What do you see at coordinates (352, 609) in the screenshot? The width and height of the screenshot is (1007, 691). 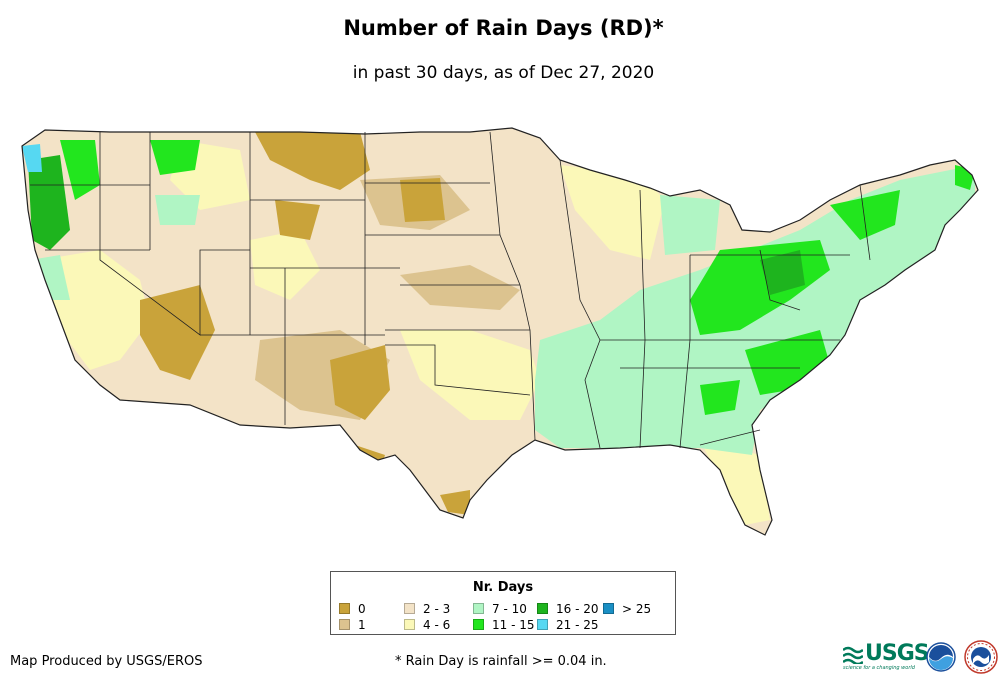 I see `legend-item-0: 0` at bounding box center [352, 609].